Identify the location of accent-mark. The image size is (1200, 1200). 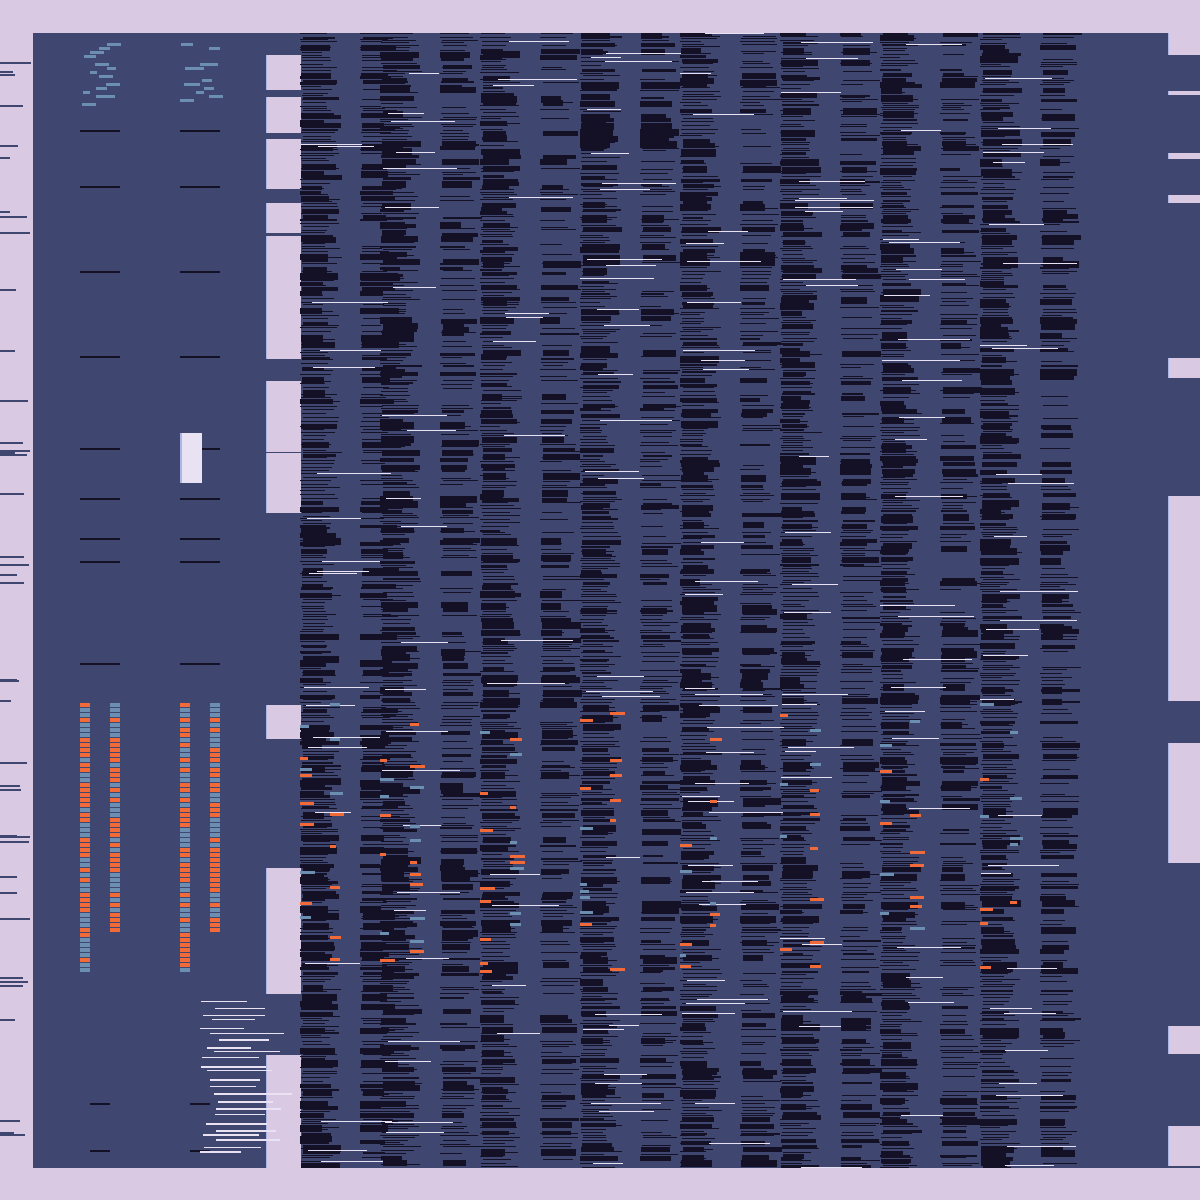
(686, 845).